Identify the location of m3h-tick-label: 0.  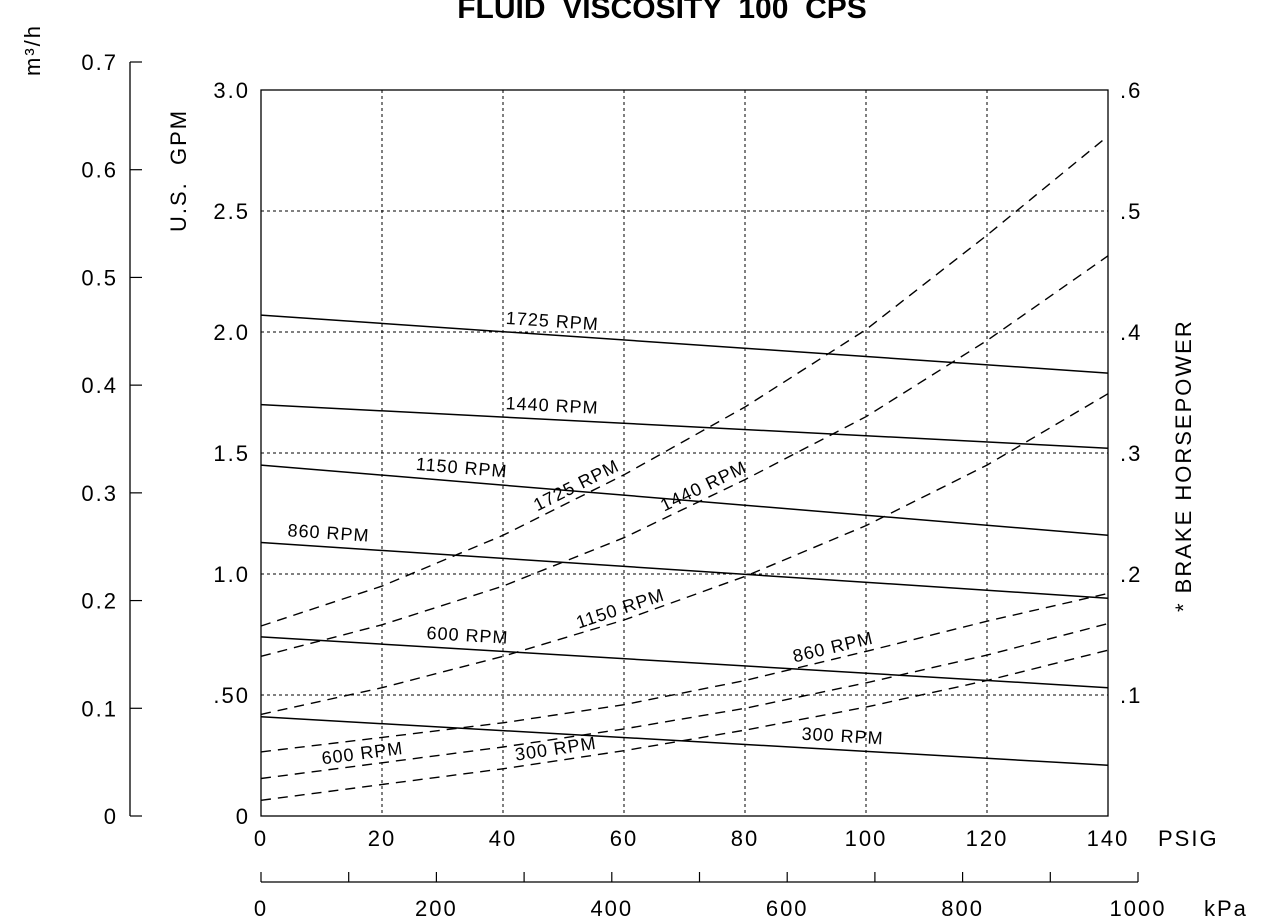
(111, 816).